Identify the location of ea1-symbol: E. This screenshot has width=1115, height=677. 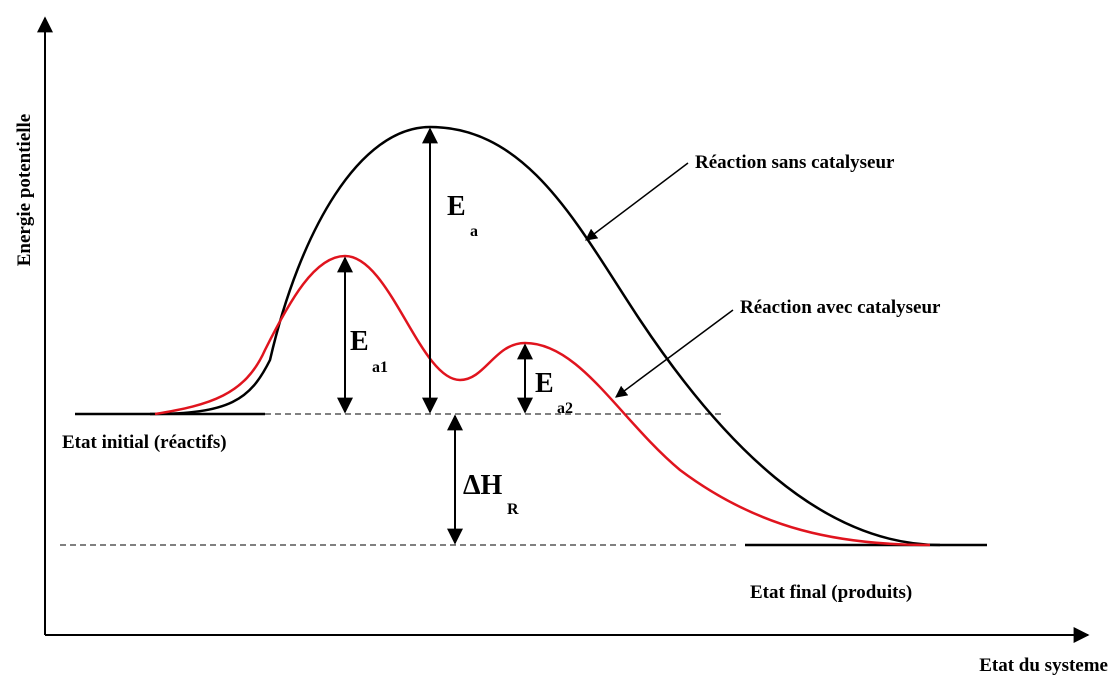
(359, 341).